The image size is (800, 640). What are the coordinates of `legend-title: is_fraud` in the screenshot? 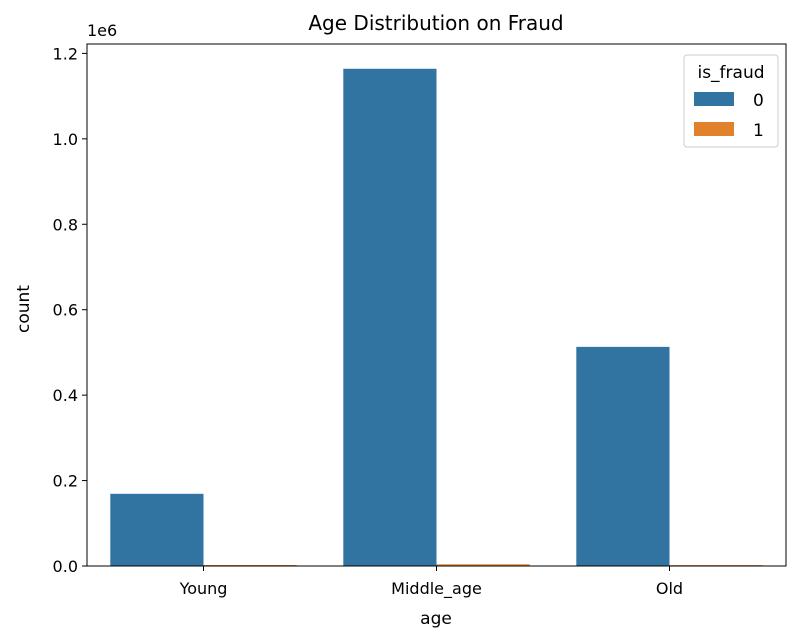 It's located at (730, 73).